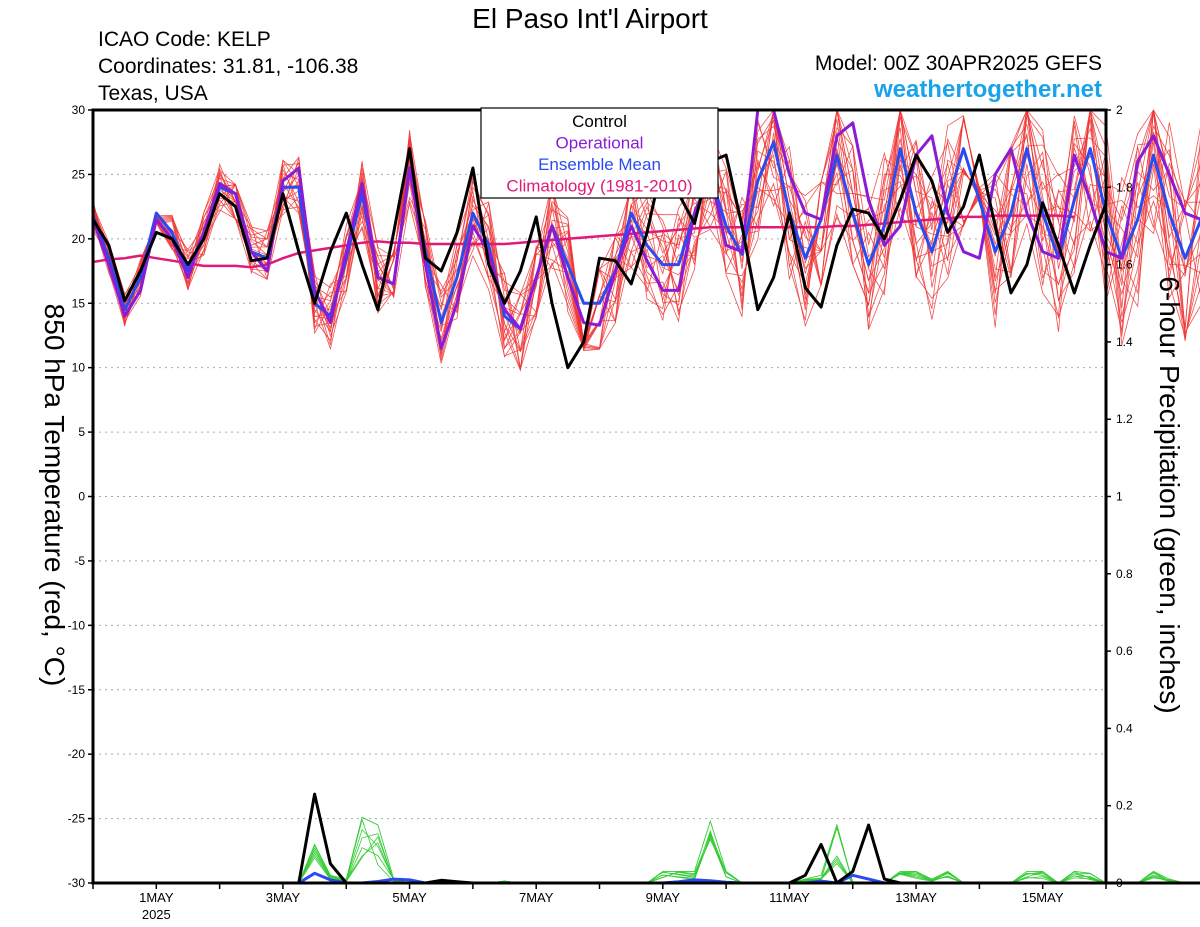 This screenshot has width=1200, height=927. Describe the element at coordinates (81, 432) in the screenshot. I see `y-left-tick-label: 5` at that location.